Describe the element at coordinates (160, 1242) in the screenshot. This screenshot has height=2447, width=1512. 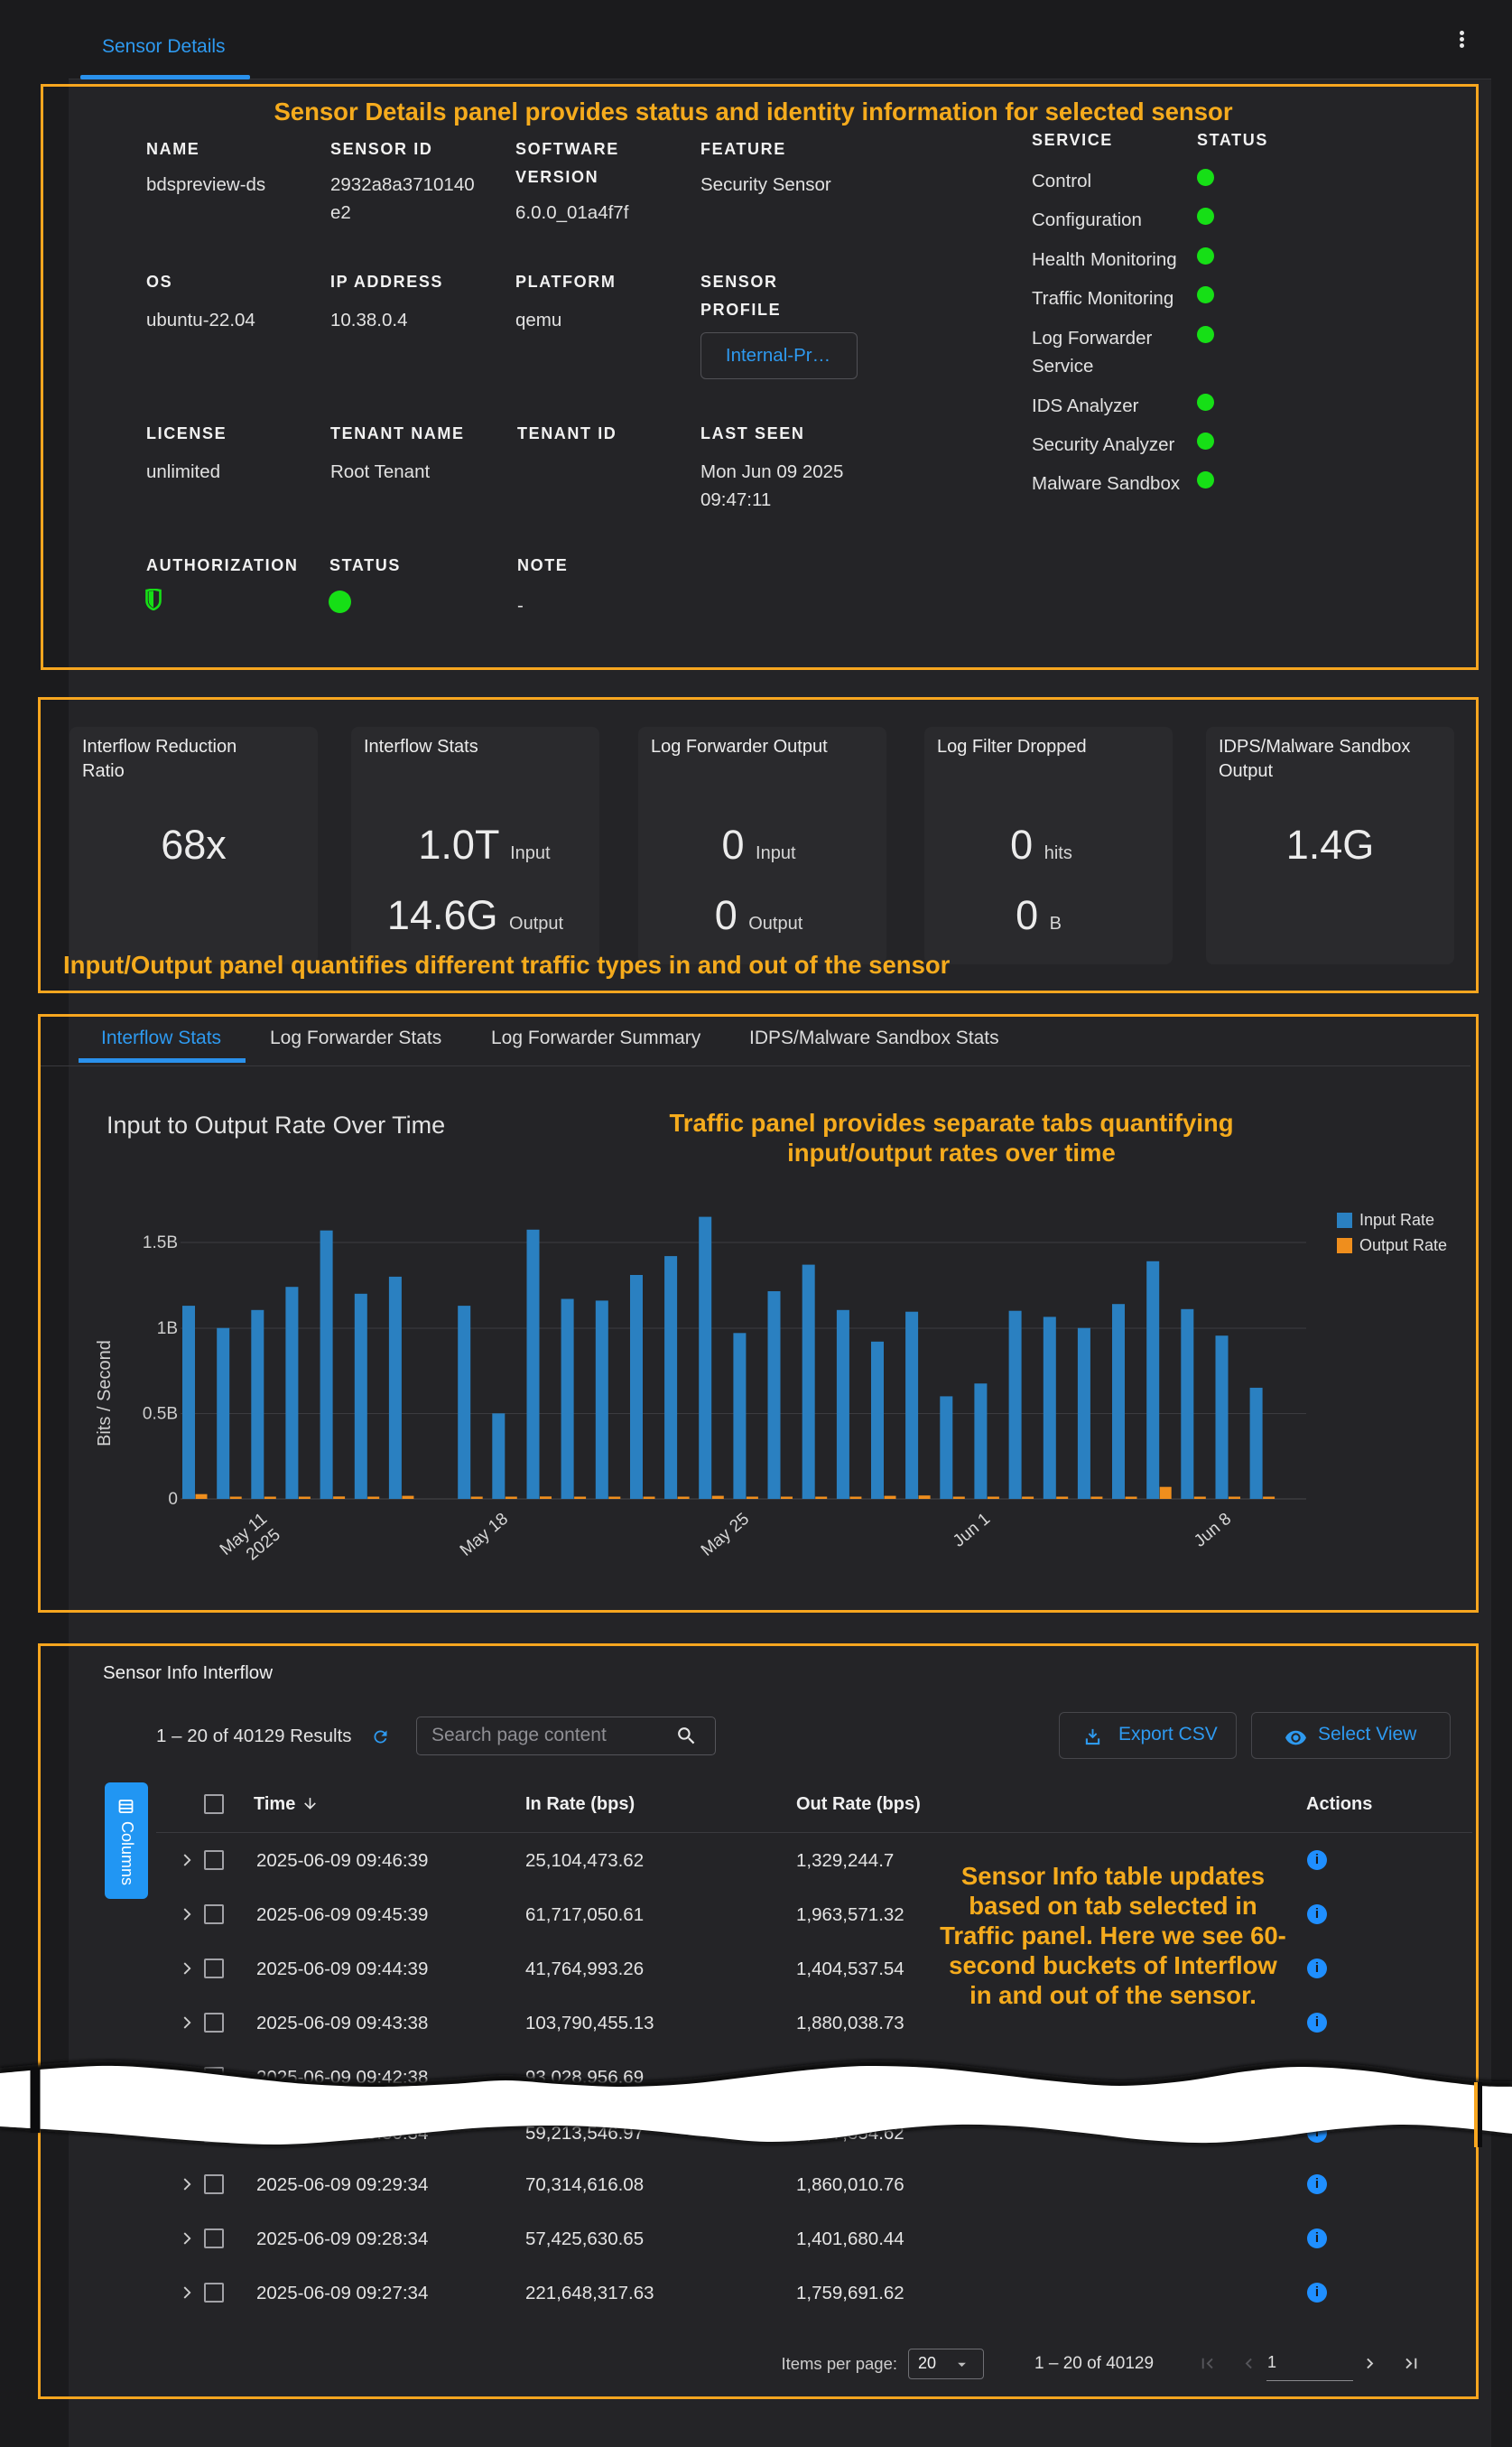
I see `svg-text: 1.5B` at that location.